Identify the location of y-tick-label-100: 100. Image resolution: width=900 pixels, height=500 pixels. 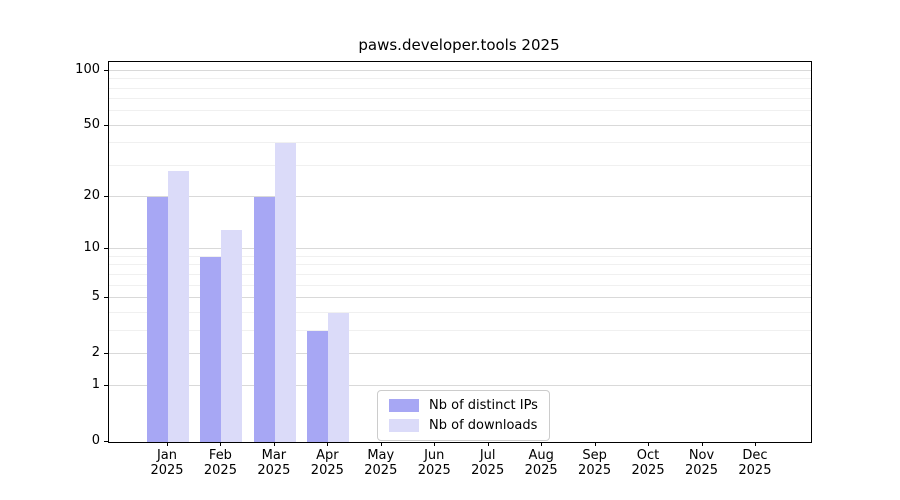
(87, 69).